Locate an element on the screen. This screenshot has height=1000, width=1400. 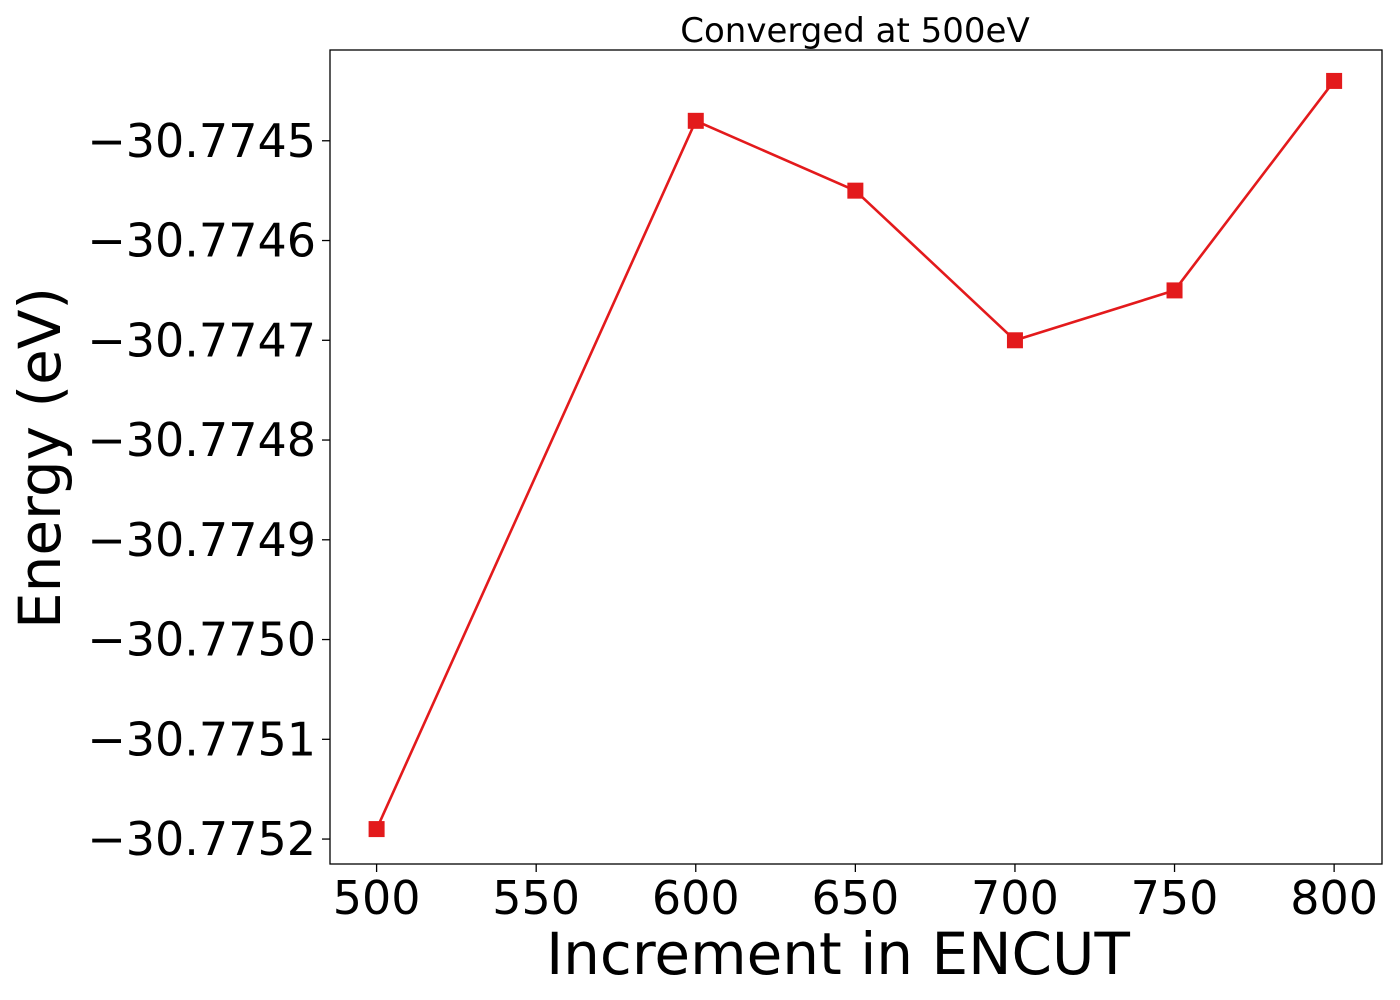
y-tick-label: −30.7750 is located at coordinates (201, 640).